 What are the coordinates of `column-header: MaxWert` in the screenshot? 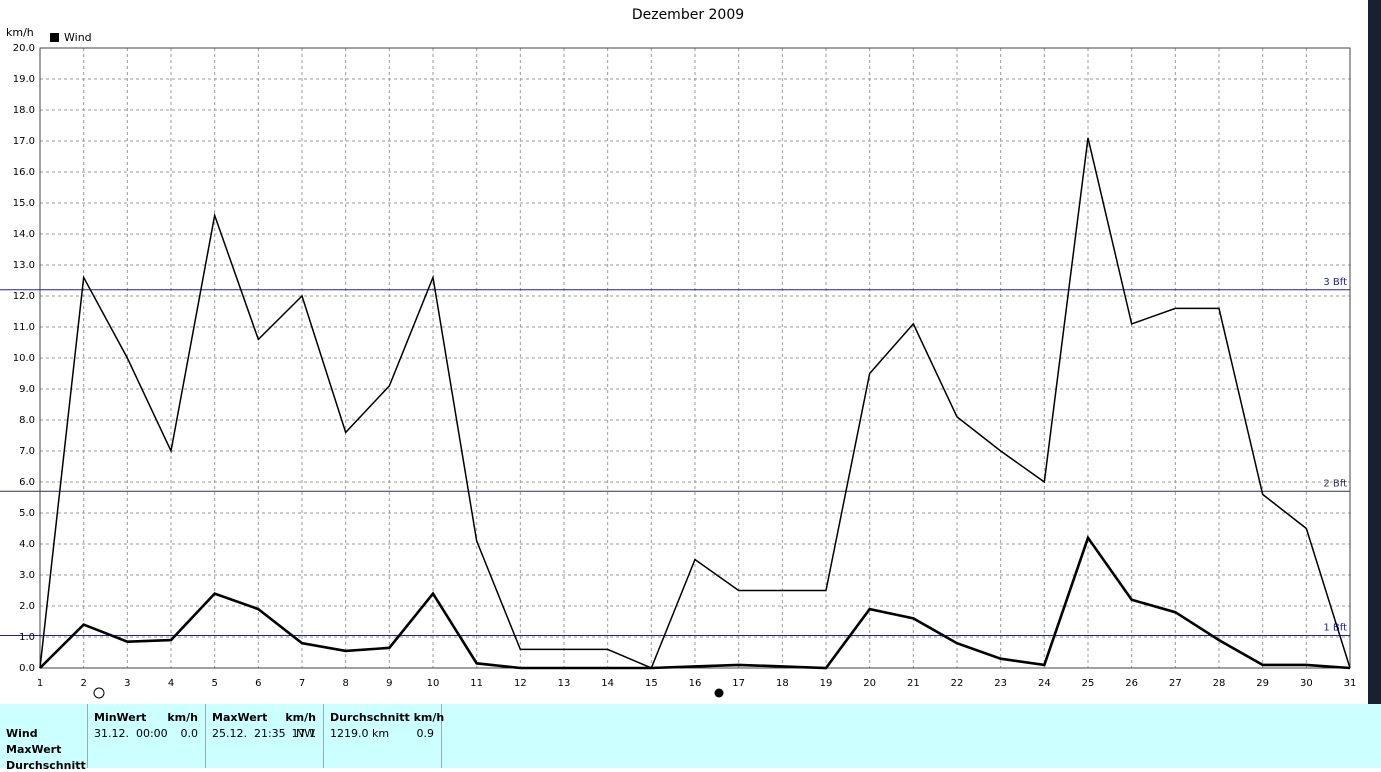 It's located at (240, 717).